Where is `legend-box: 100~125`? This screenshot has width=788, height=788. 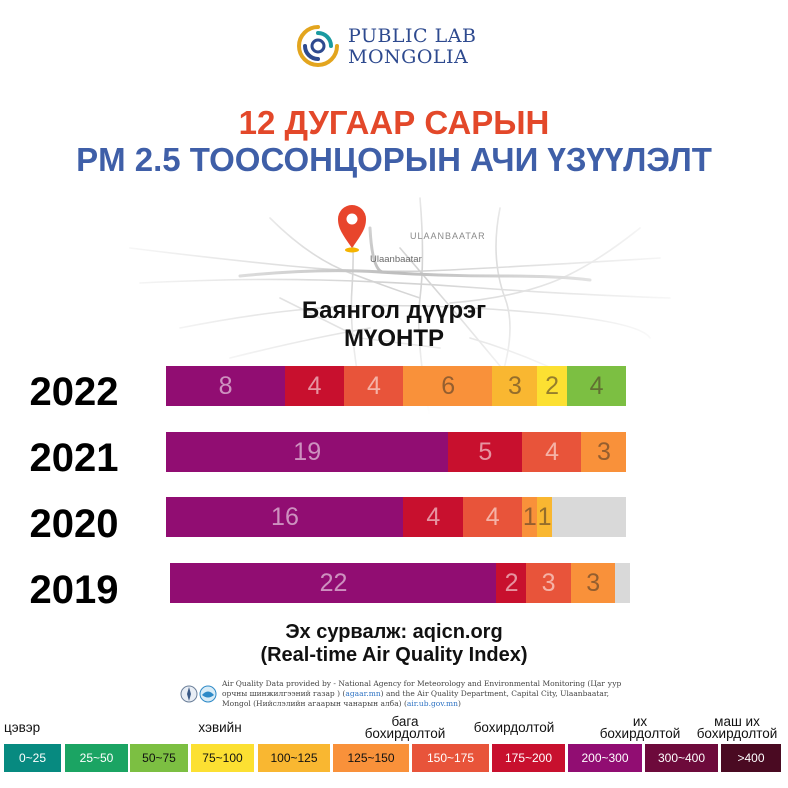 legend-box: 100~125 is located at coordinates (294, 758).